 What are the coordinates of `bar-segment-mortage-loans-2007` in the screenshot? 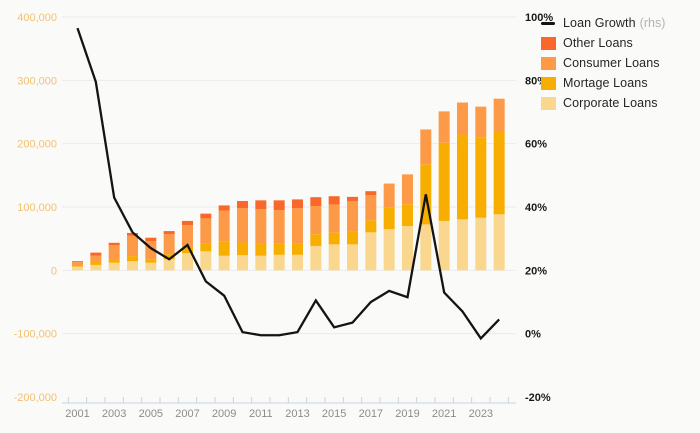 It's located at (187, 250).